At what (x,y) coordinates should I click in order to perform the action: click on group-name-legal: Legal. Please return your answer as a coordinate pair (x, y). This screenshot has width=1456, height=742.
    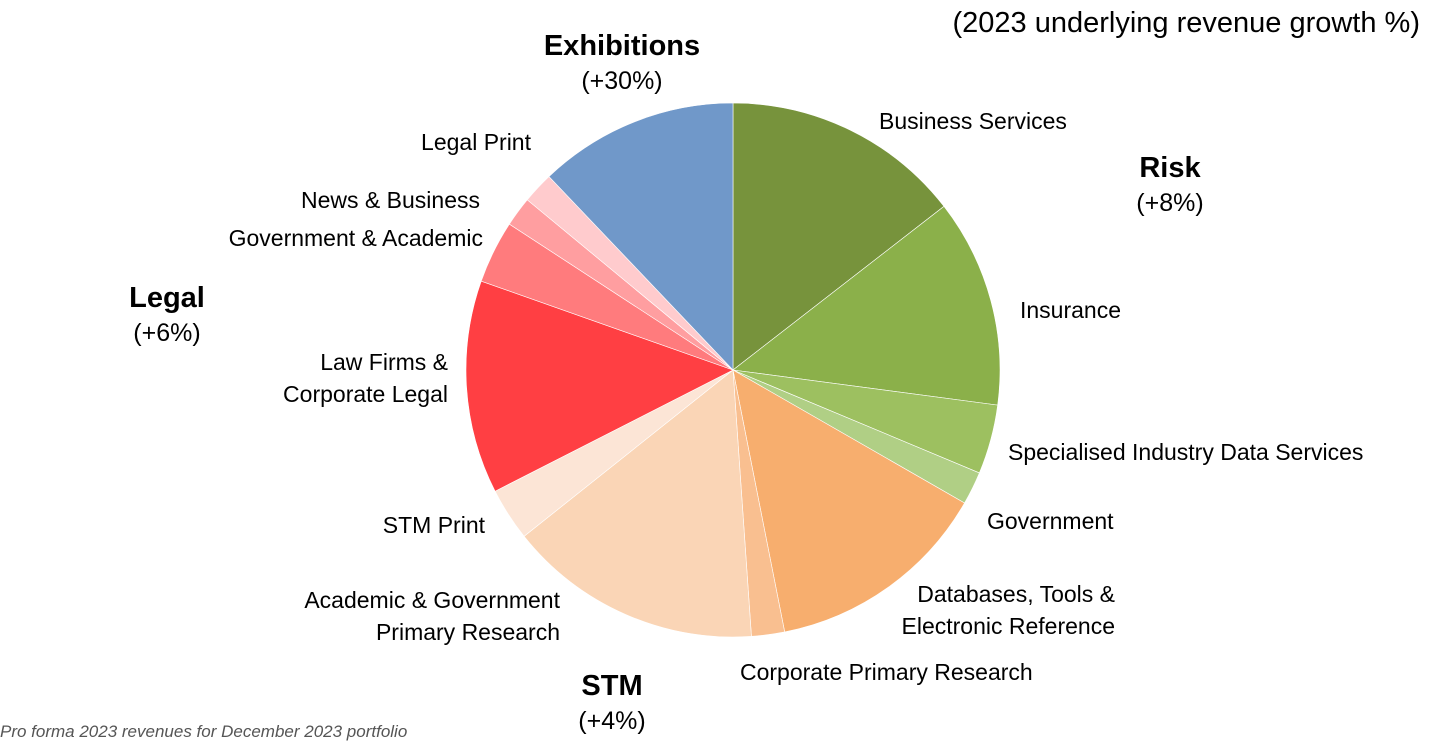
    Looking at the image, I should click on (167, 298).